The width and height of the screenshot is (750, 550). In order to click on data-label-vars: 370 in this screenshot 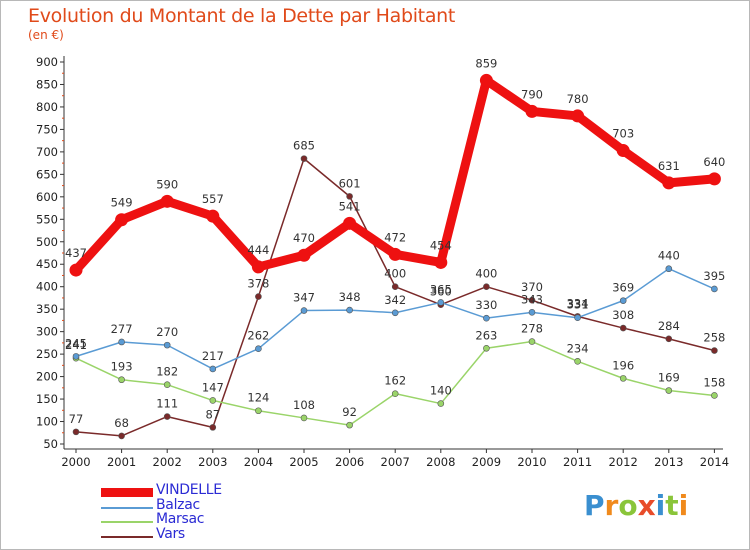, I will do `click(532, 287)`.